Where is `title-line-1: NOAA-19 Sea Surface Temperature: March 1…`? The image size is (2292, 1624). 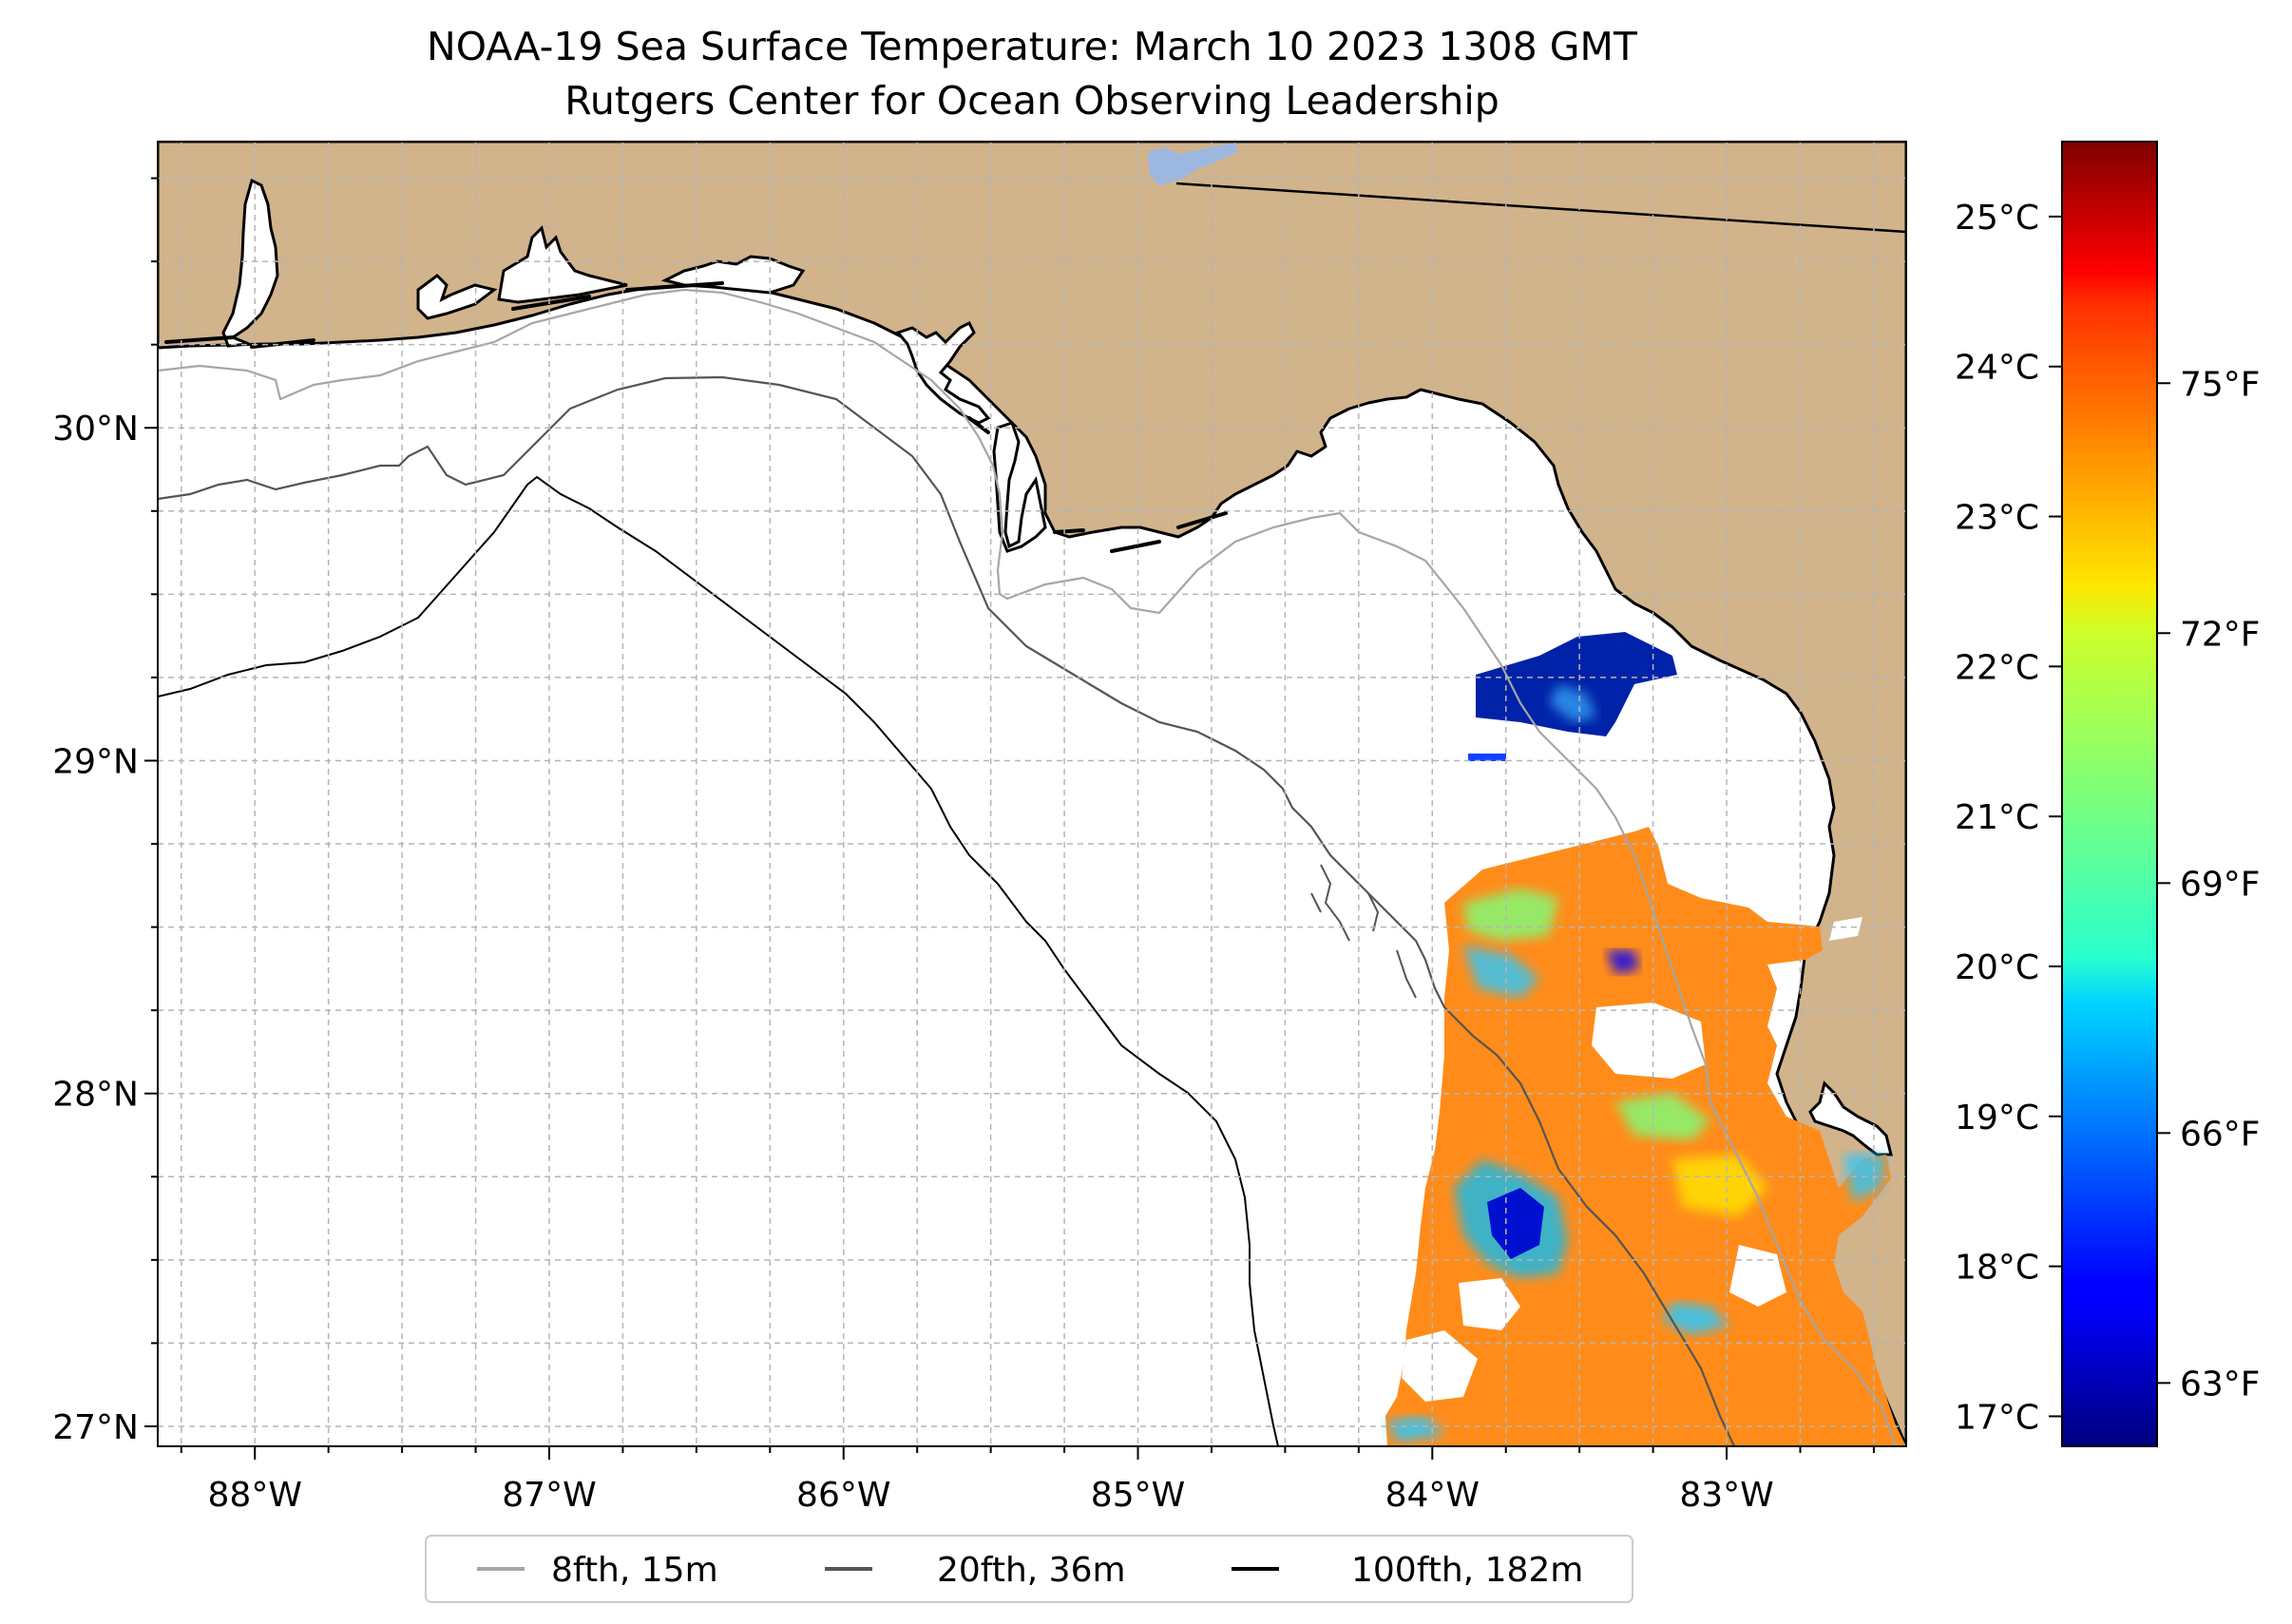
title-line-1: NOAA-19 Sea Surface Temperature: March 1… is located at coordinates (1032, 46).